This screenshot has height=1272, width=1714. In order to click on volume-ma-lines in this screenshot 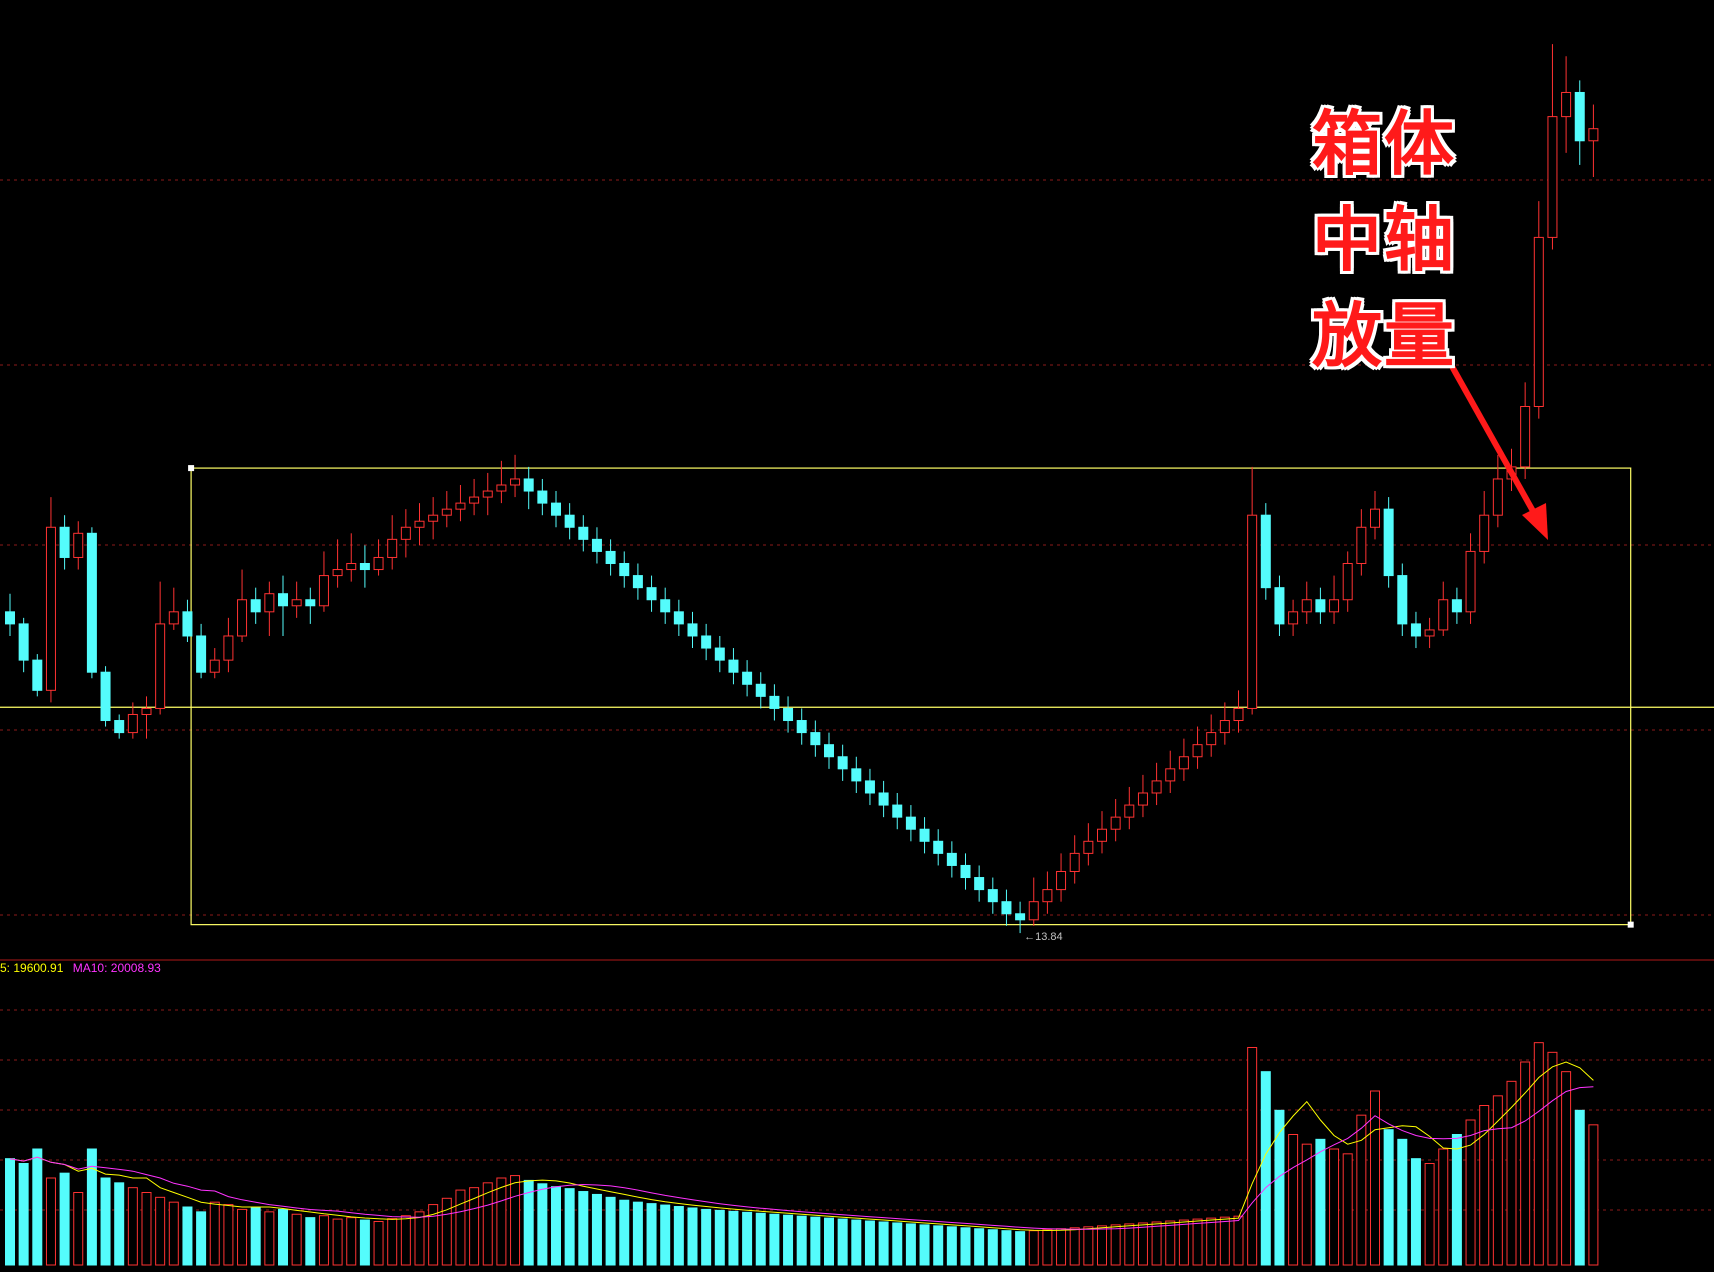, I will do `click(801, 1146)`.